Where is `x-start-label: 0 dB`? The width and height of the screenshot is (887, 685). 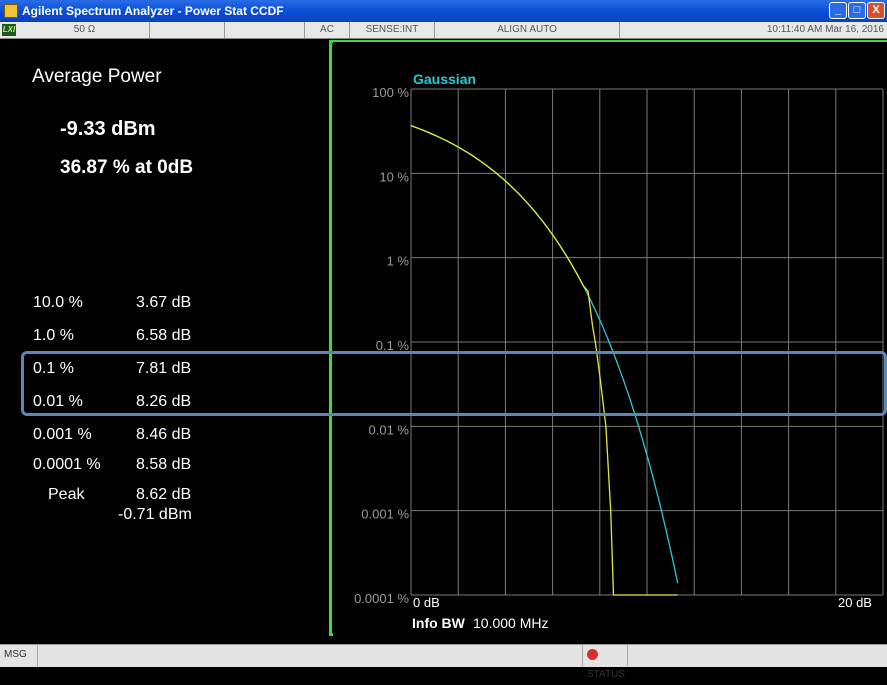
x-start-label: 0 dB is located at coordinates (426, 602).